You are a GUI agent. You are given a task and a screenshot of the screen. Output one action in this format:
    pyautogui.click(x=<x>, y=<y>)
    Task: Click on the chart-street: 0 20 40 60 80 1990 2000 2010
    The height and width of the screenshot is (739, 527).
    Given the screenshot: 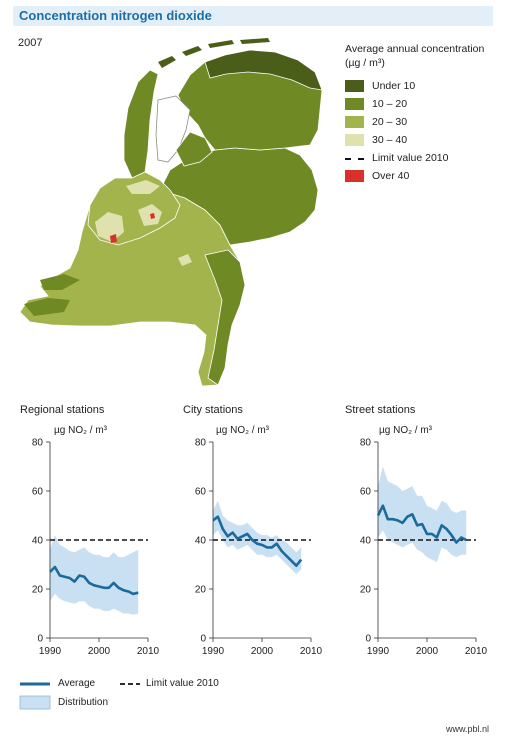 What is the action you would take?
    pyautogui.click(x=424, y=548)
    